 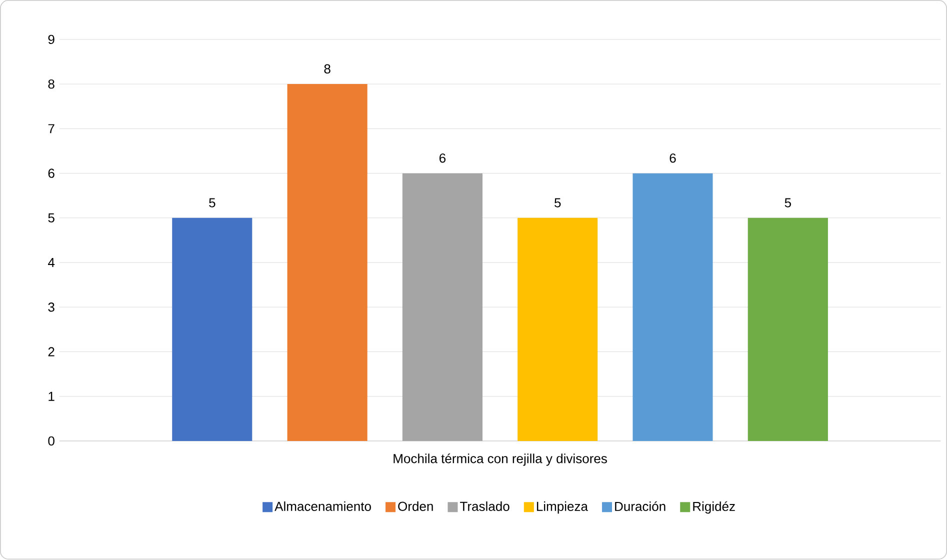 I want to click on data-label: 8, so click(x=327, y=69).